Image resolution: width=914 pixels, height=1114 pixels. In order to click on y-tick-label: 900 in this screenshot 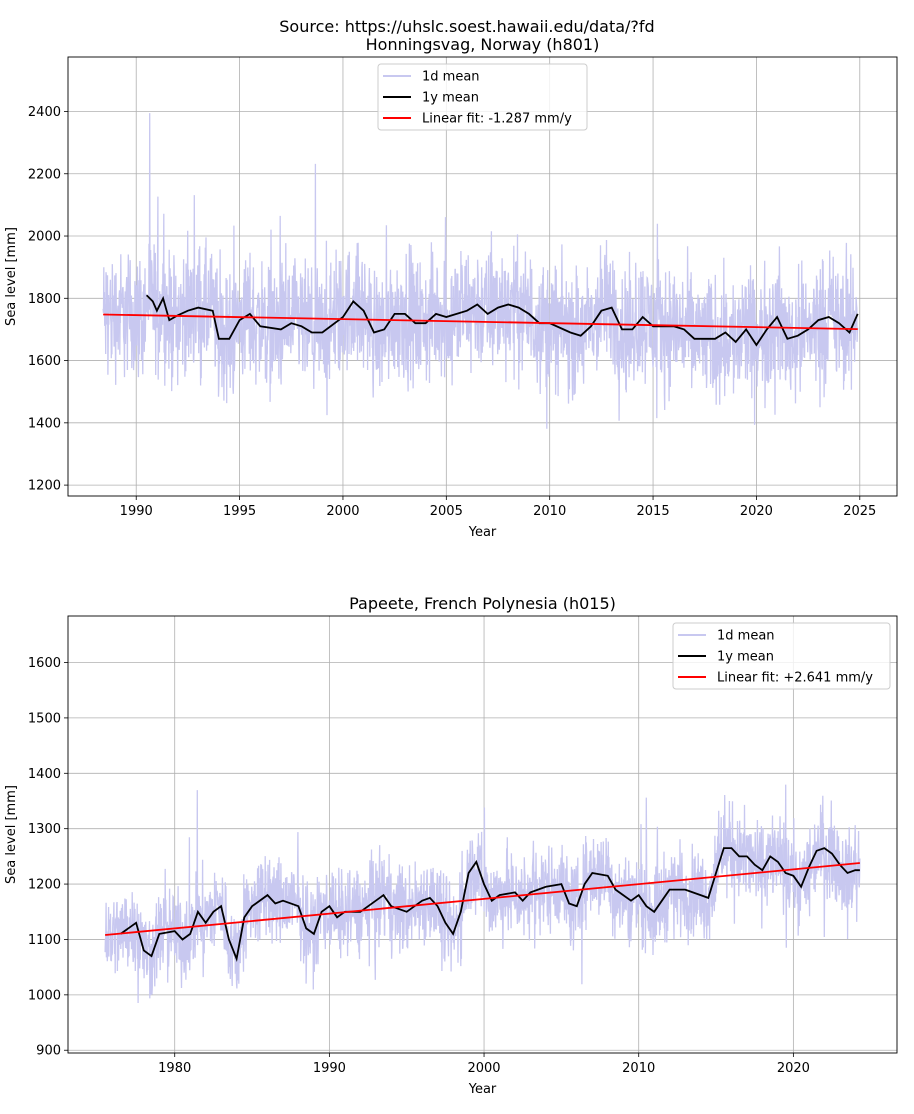, I will do `click(48, 1051)`.